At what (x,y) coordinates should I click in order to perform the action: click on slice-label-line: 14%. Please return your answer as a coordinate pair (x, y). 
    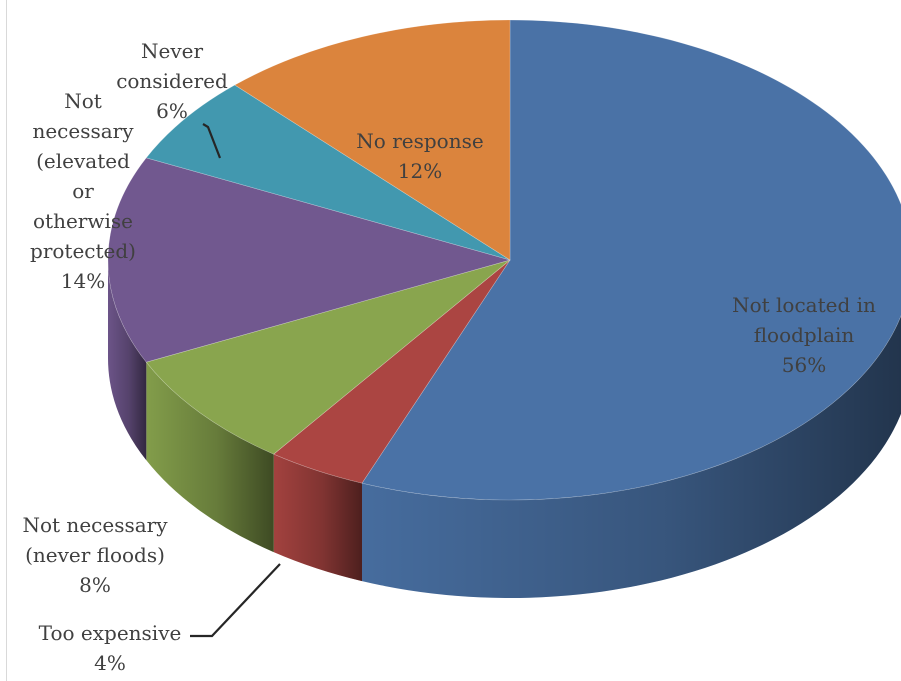
    Looking at the image, I should click on (83, 281).